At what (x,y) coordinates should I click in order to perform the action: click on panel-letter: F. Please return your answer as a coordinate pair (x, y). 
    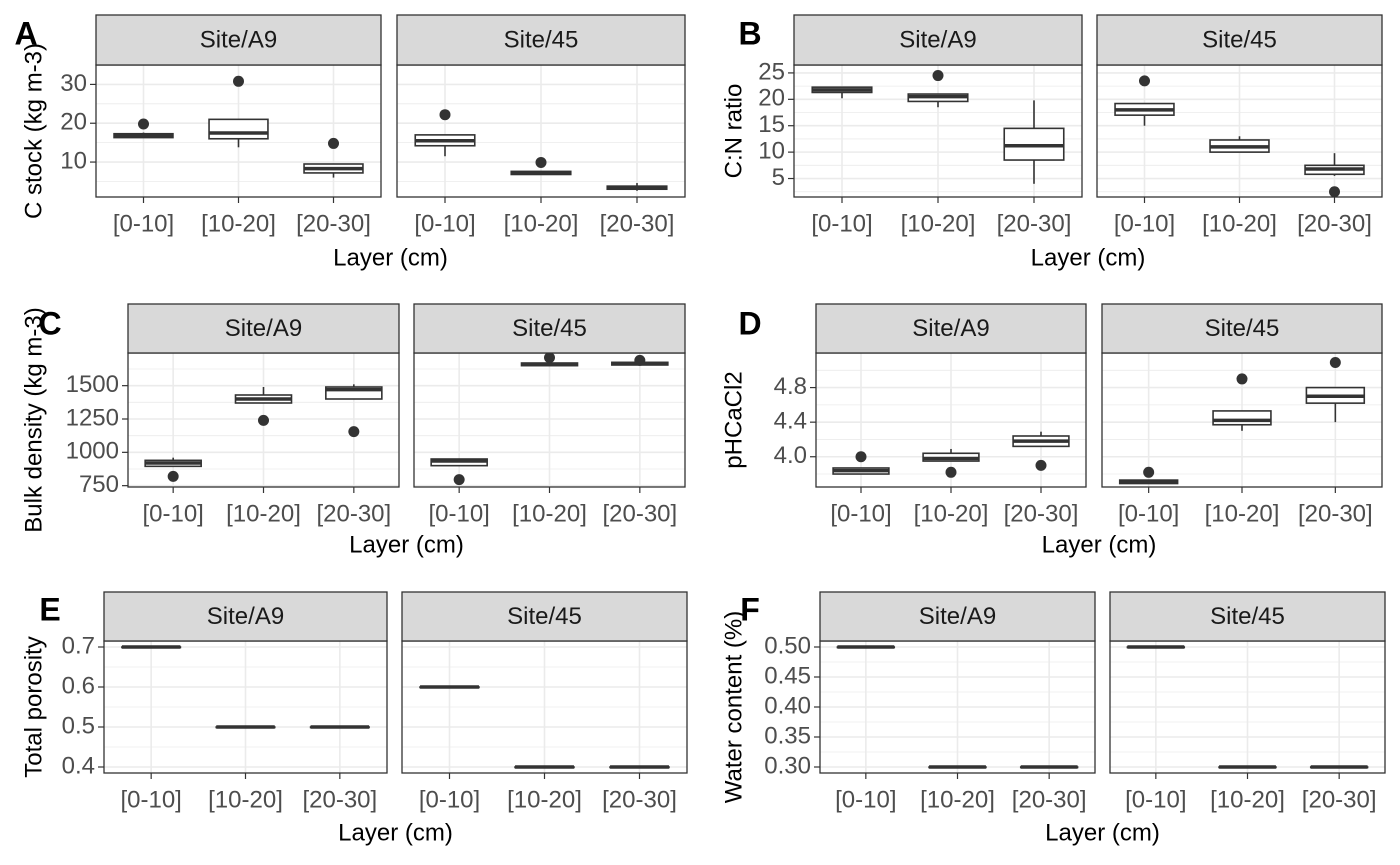
    Looking at the image, I should click on (750, 609).